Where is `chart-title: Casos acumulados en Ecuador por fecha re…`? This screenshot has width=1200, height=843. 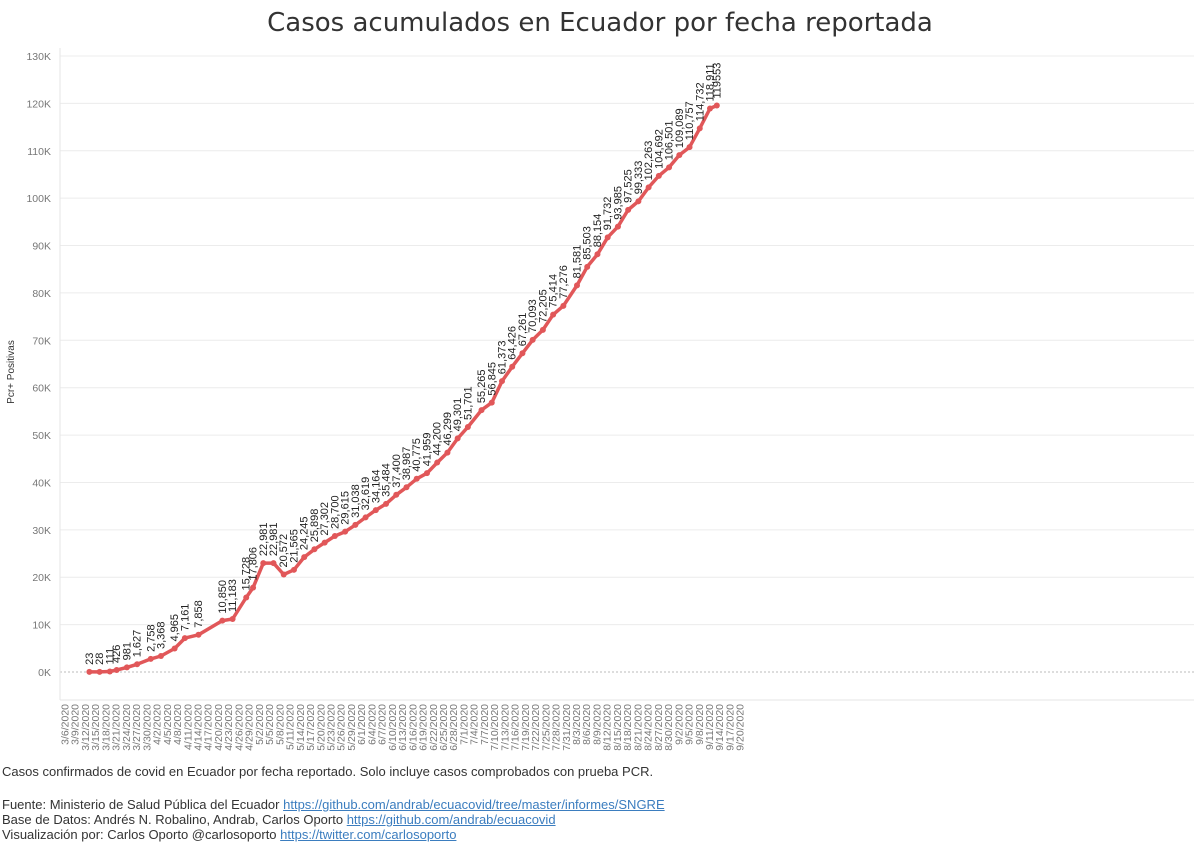
chart-title: Casos acumulados en Ecuador por fecha re… is located at coordinates (600, 23).